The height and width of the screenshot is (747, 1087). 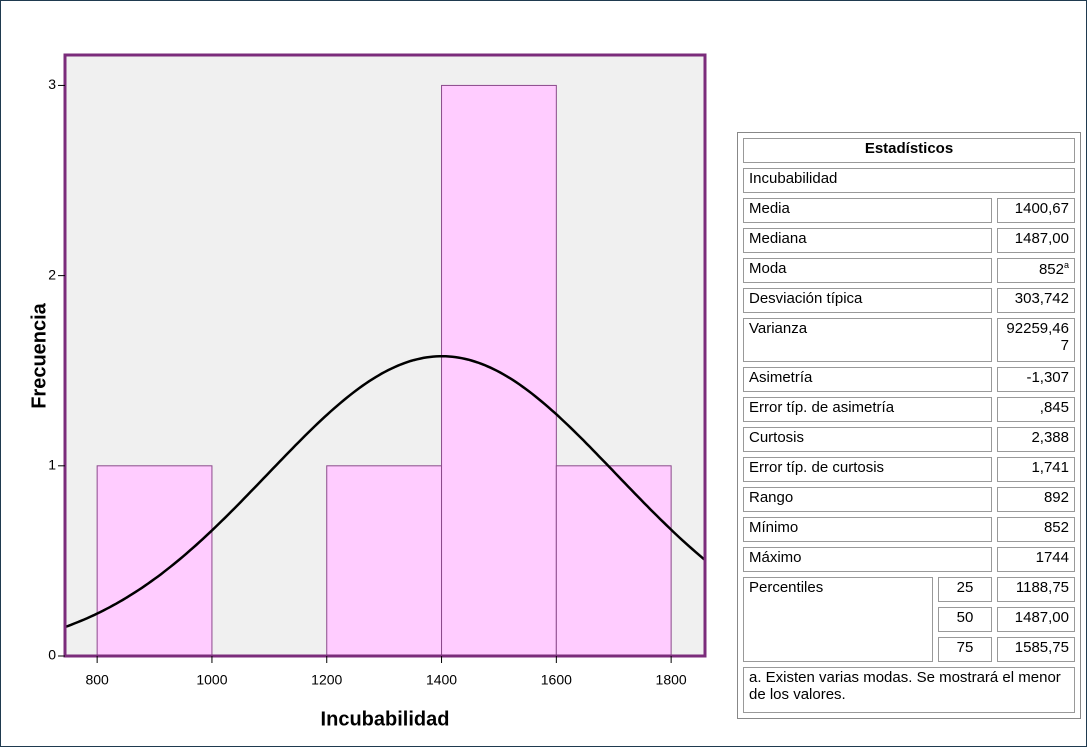 What do you see at coordinates (867, 439) in the screenshot?
I see `stat-label: Curtosis` at bounding box center [867, 439].